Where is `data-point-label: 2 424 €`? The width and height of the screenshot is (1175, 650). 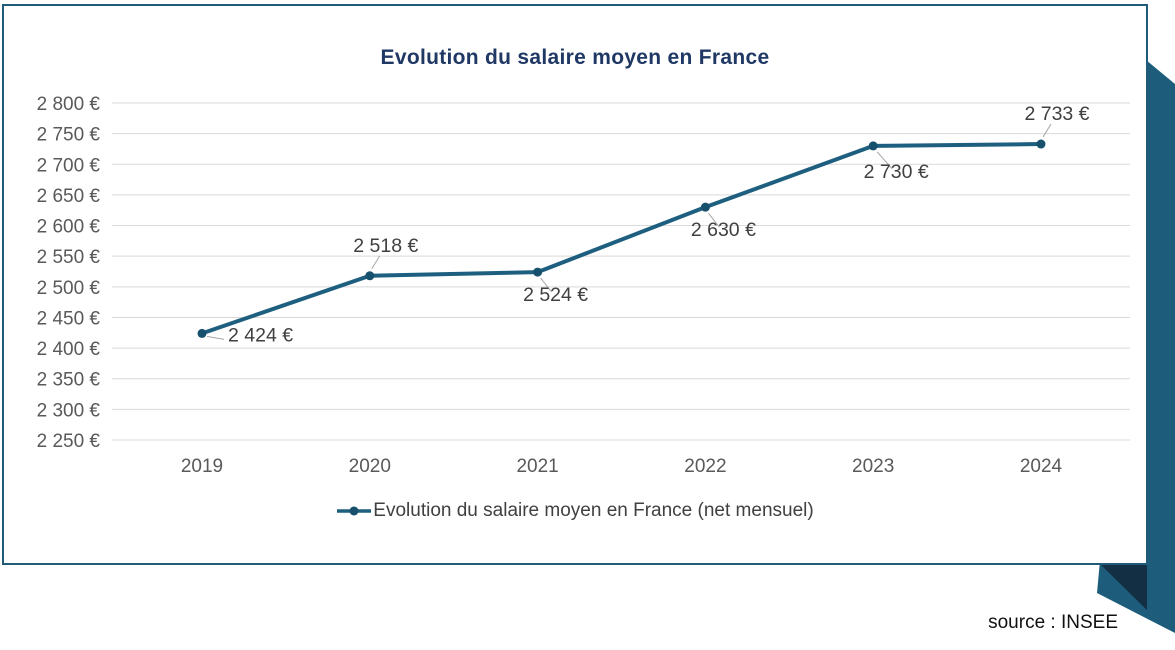 data-point-label: 2 424 € is located at coordinates (260, 335).